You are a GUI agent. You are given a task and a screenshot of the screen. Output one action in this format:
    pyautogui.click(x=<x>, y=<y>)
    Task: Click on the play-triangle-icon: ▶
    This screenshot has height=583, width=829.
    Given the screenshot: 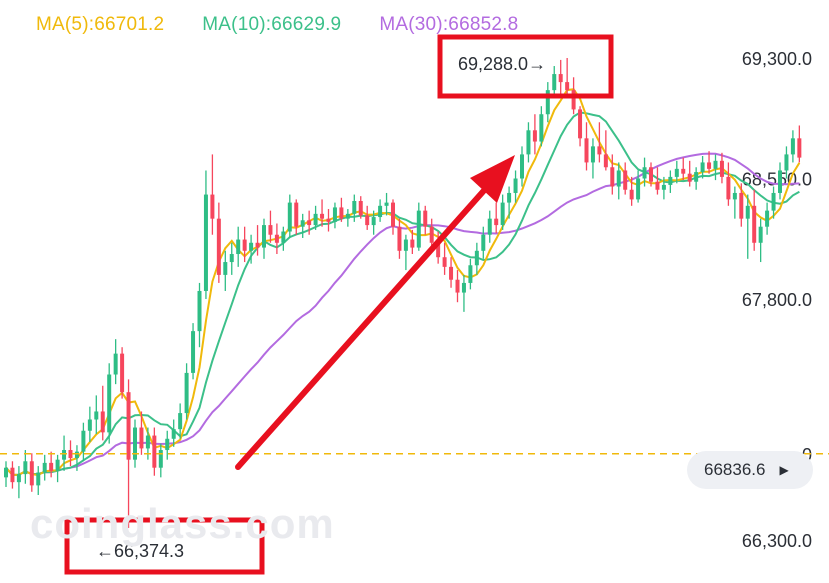 What is the action you would take?
    pyautogui.click(x=784, y=470)
    